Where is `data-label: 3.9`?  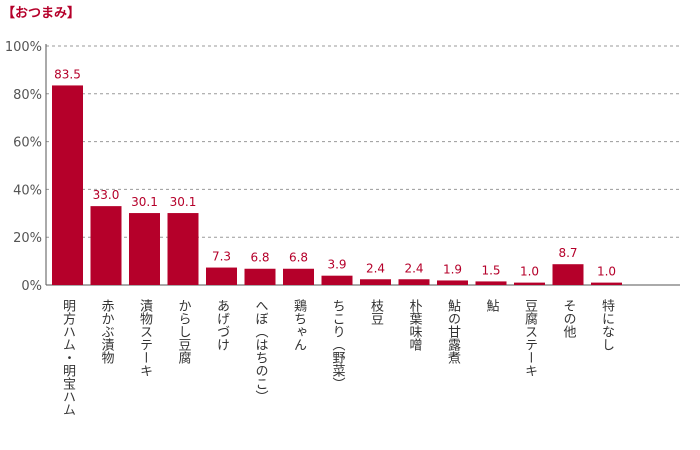
data-label: 3.9 is located at coordinates (336, 265).